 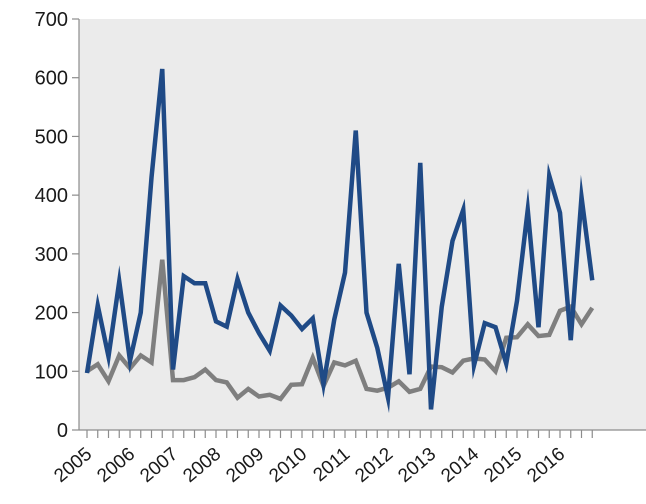 What do you see at coordinates (417, 465) in the screenshot?
I see `x-tick-label: 2013` at bounding box center [417, 465].